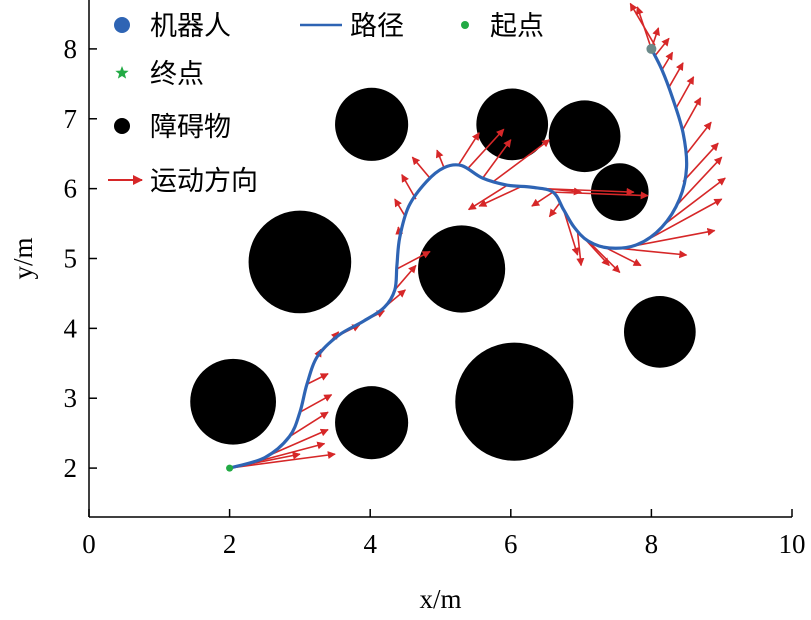  Describe the element at coordinates (652, 544) in the screenshot. I see `x-tick-label: 8` at that location.